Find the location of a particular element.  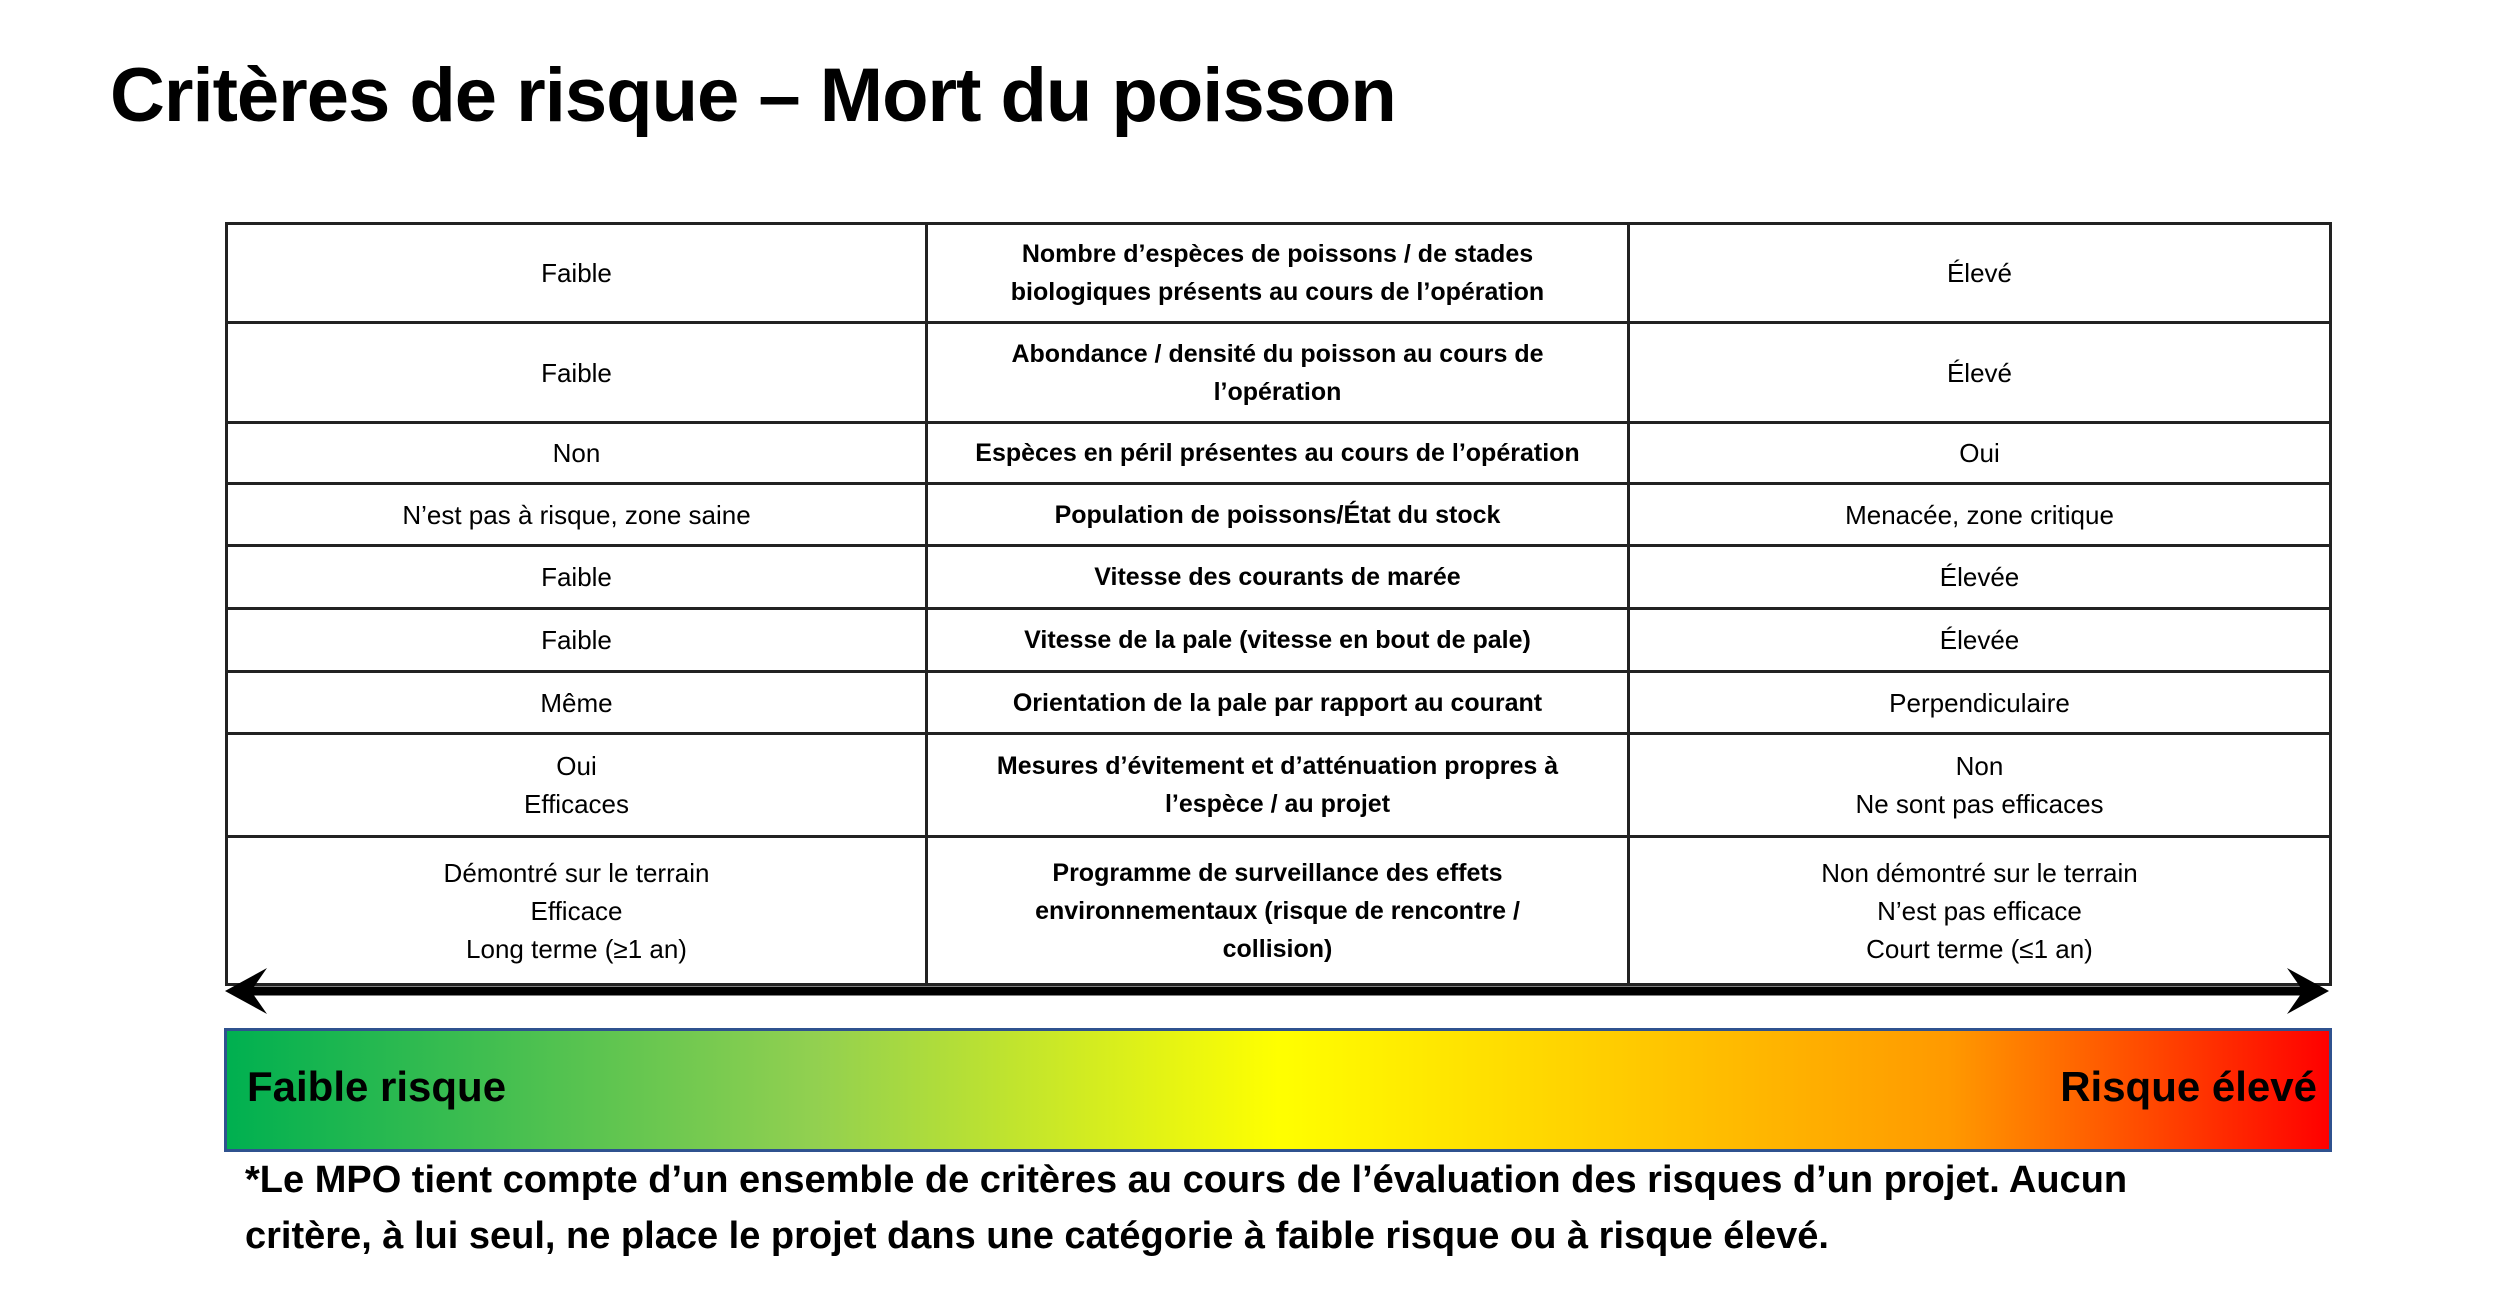

risk-gradient-scale: Faible risque Risque élevé is located at coordinates (1278, 1090).